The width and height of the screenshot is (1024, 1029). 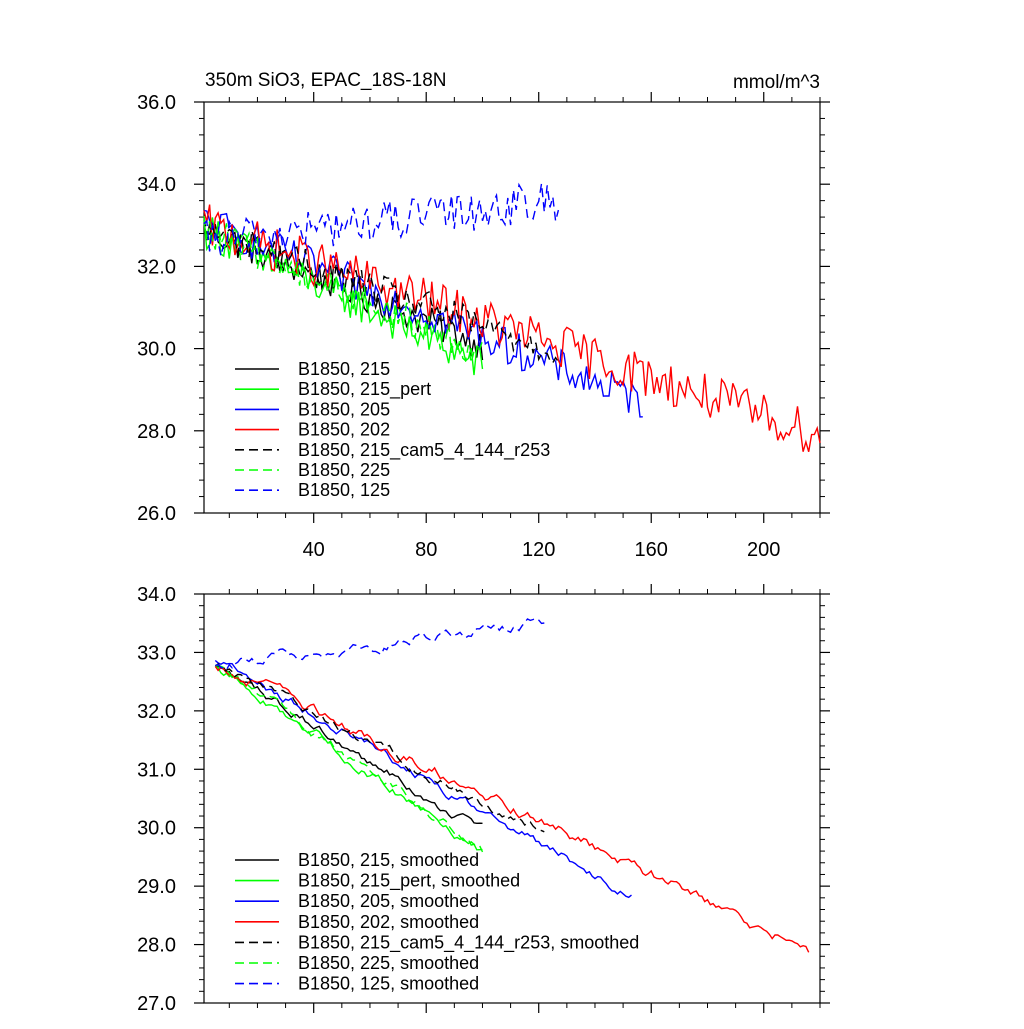 What do you see at coordinates (364, 389) in the screenshot?
I see `legend-label: B1850, 215_pert` at bounding box center [364, 389].